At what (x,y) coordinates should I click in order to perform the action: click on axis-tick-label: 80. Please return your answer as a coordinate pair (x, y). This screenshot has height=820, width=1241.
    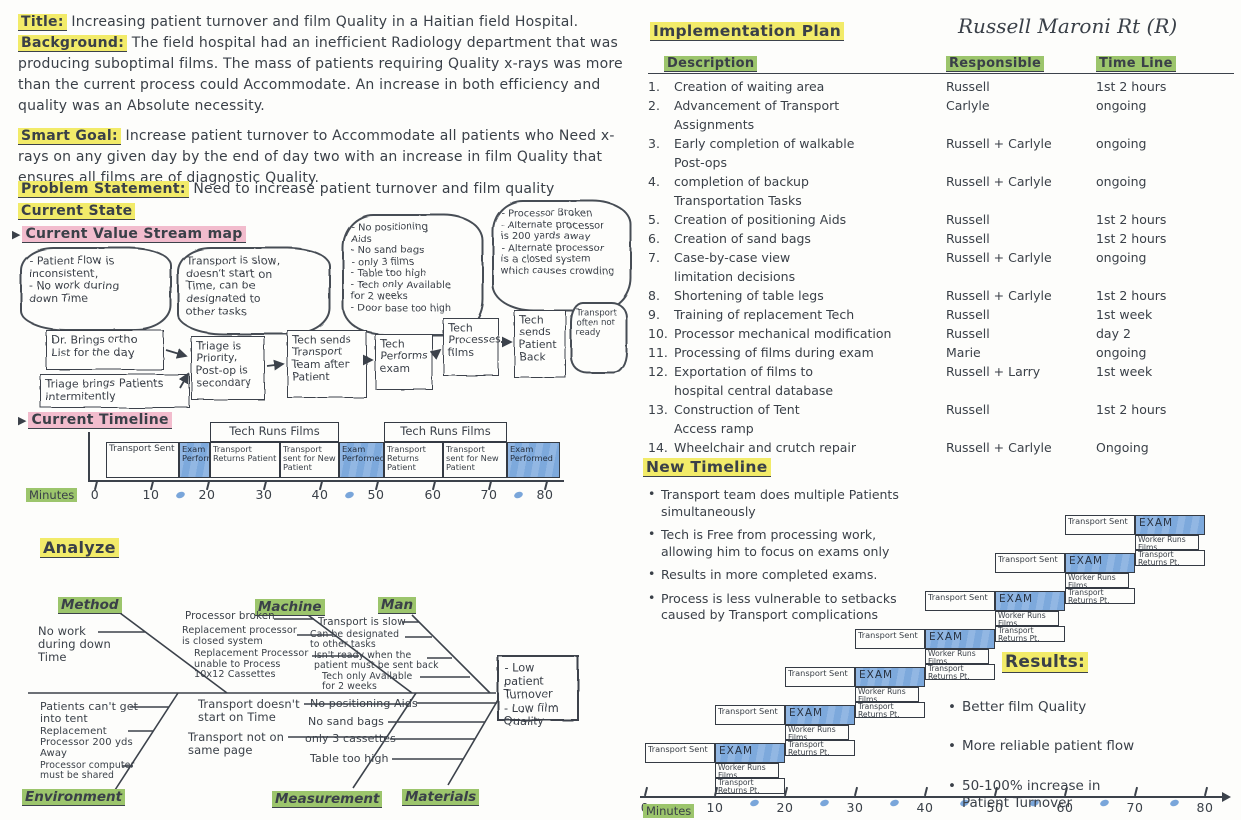
    Looking at the image, I should click on (545, 494).